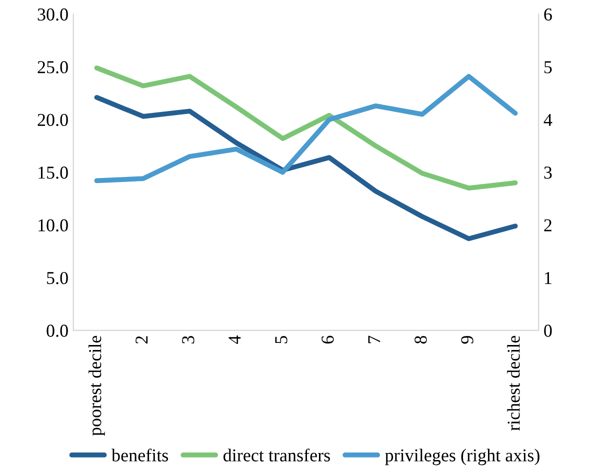  What do you see at coordinates (548, 278) in the screenshot?
I see `y2-tick-label: 1` at bounding box center [548, 278].